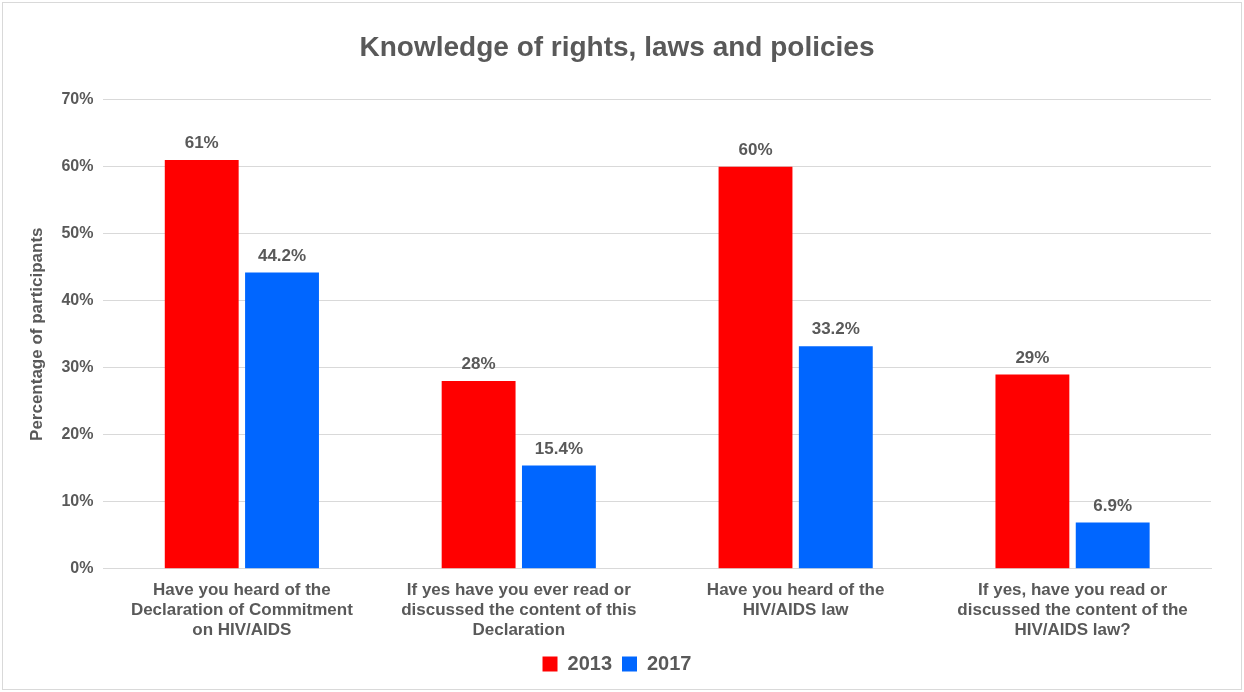 The width and height of the screenshot is (1244, 692). Describe the element at coordinates (669, 662) in the screenshot. I see `legend-label: 2017` at that location.